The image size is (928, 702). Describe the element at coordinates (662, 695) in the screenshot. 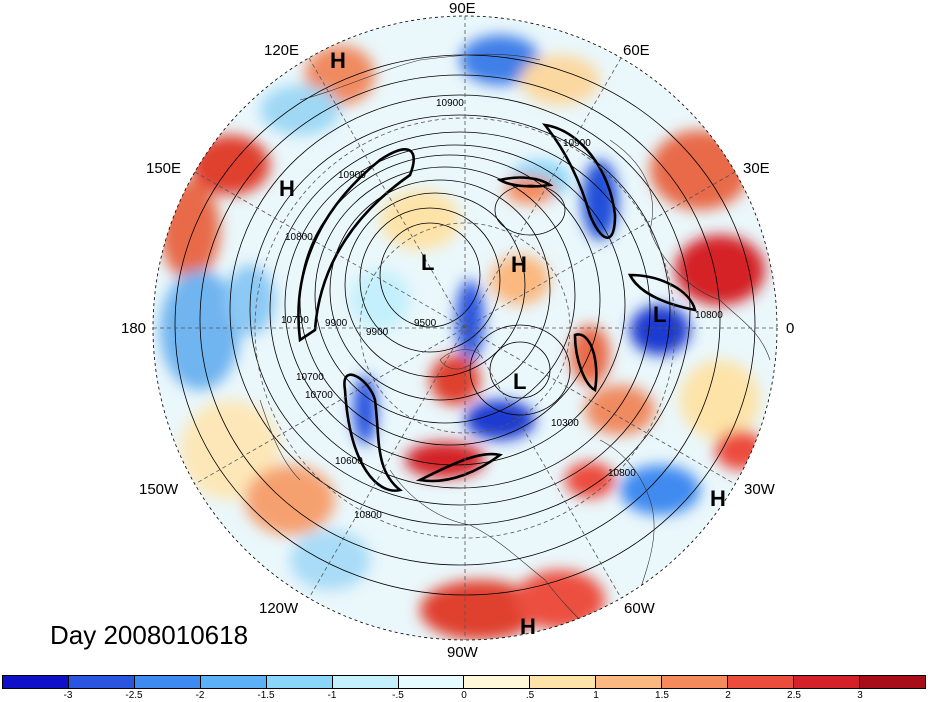

I see `colorbar-tick-label: 1.5` at that location.